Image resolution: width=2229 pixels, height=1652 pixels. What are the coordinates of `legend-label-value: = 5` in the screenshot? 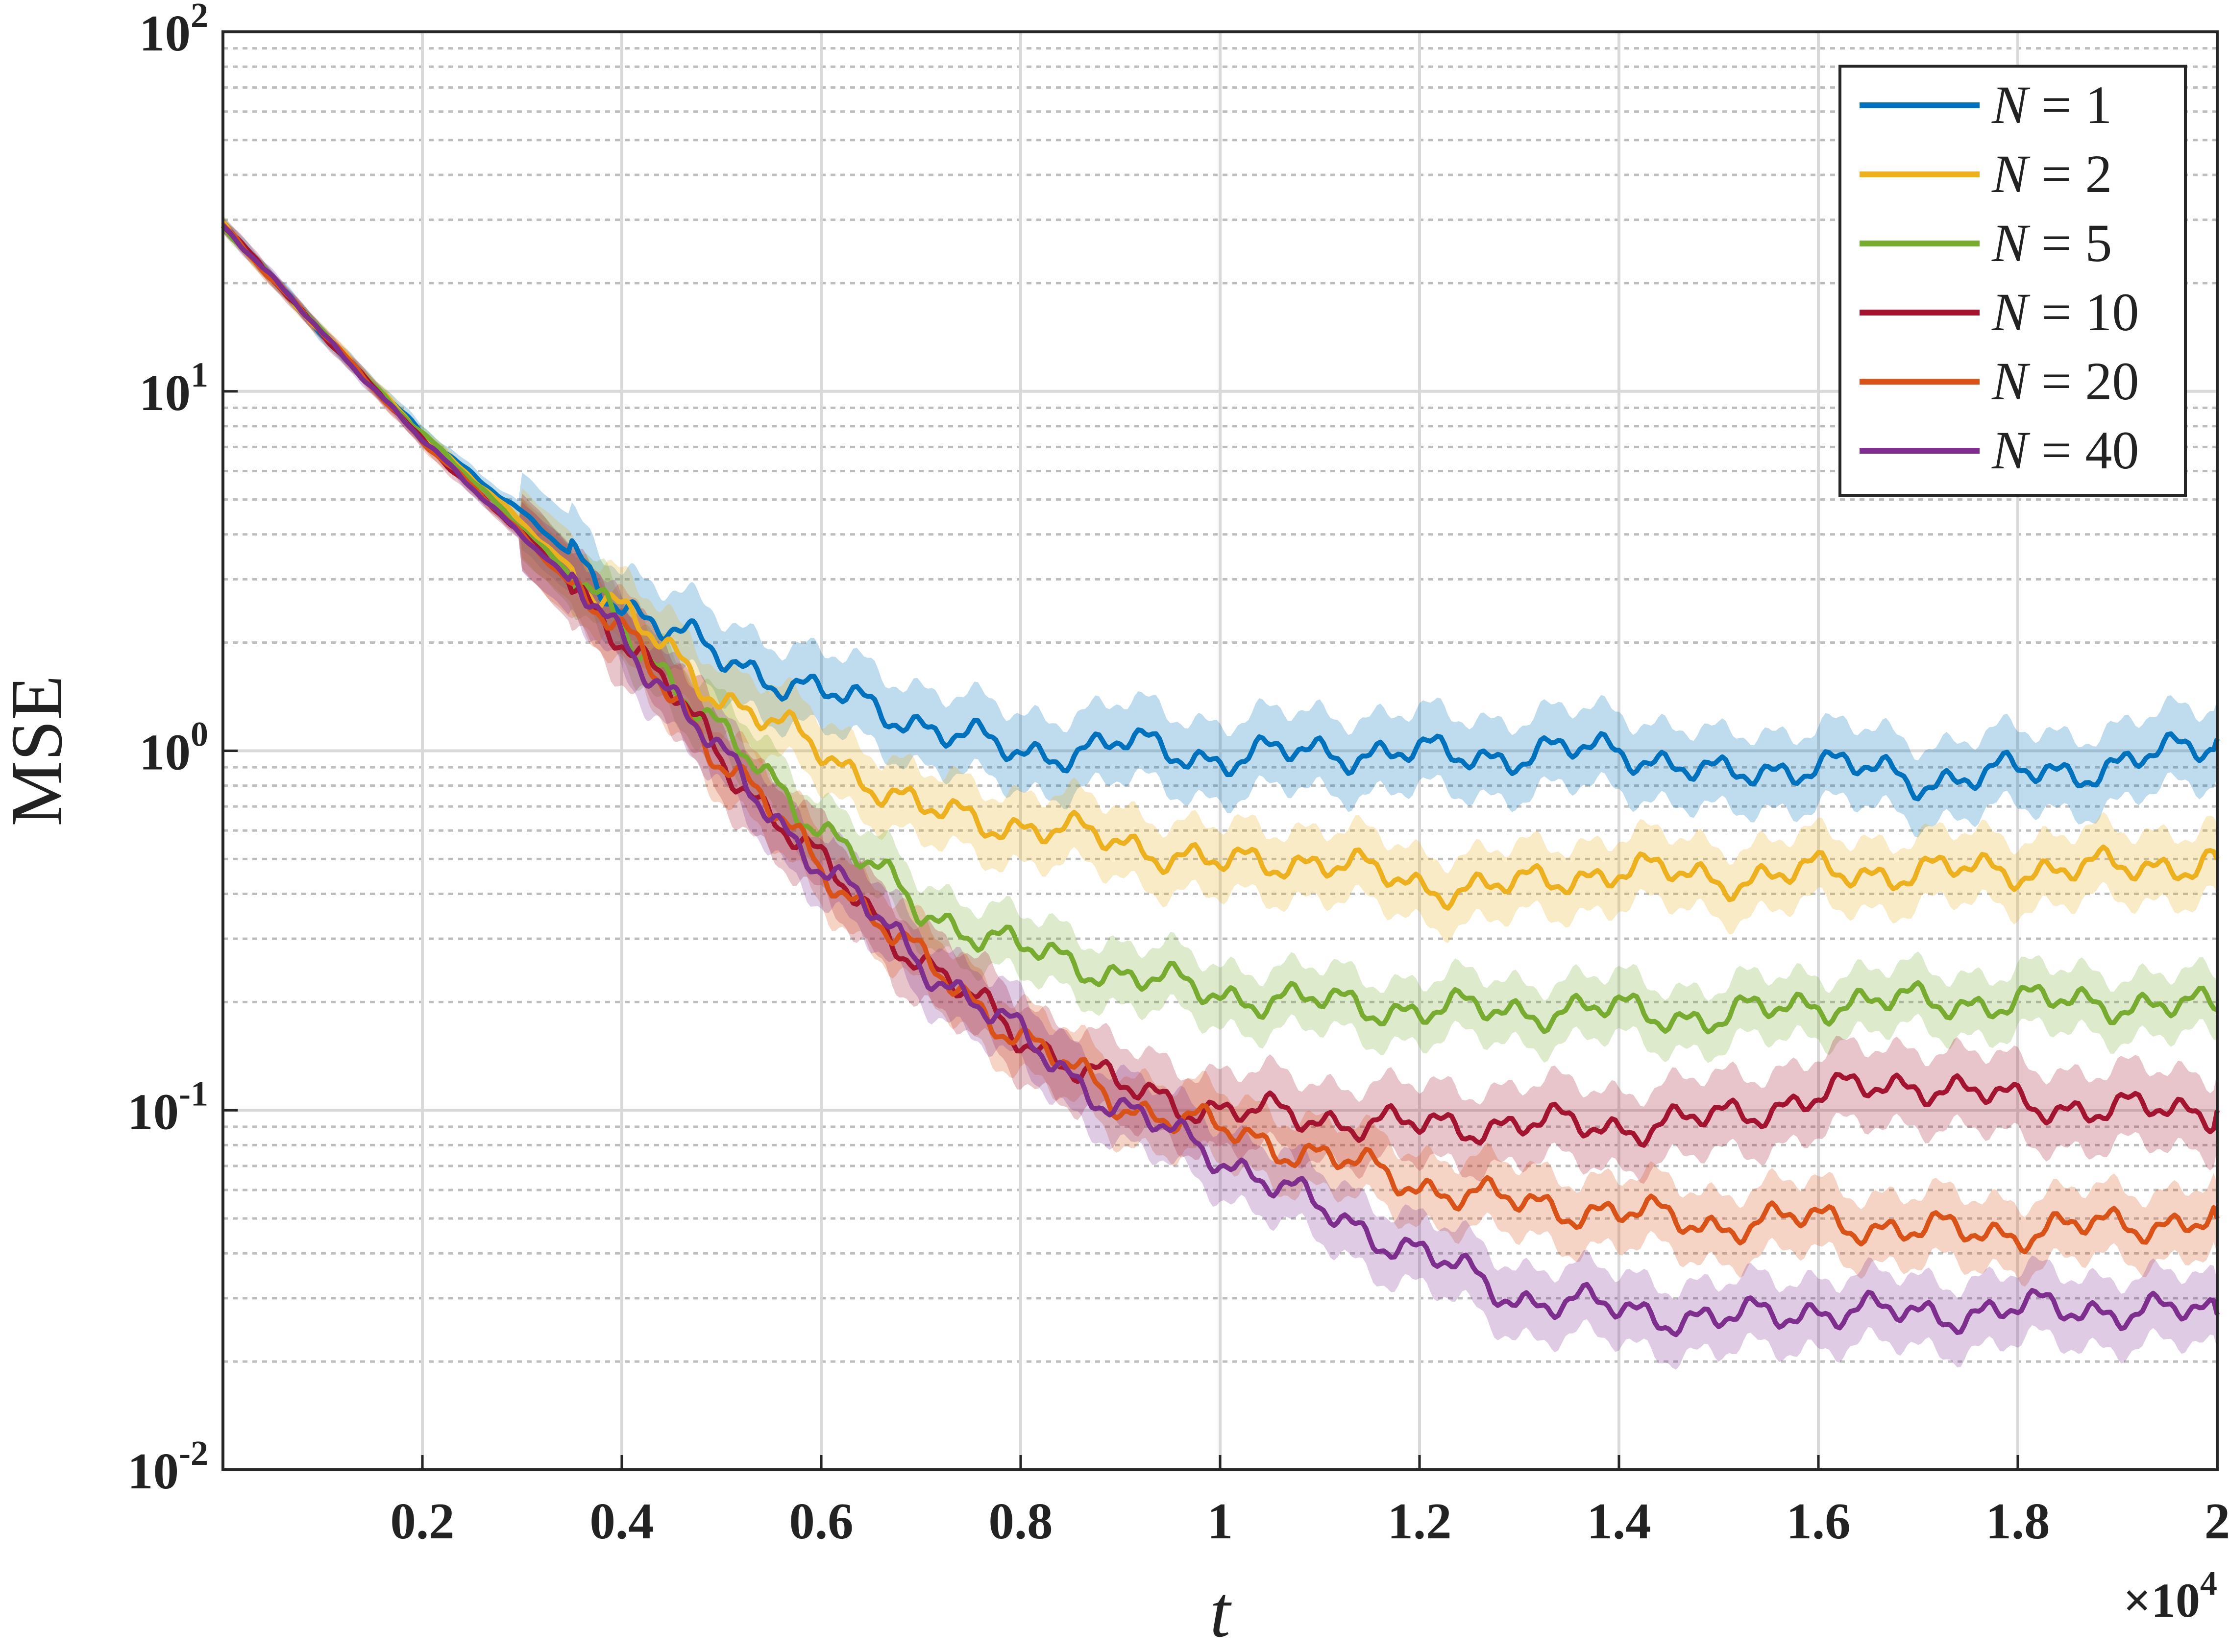 It's located at (2070, 243).